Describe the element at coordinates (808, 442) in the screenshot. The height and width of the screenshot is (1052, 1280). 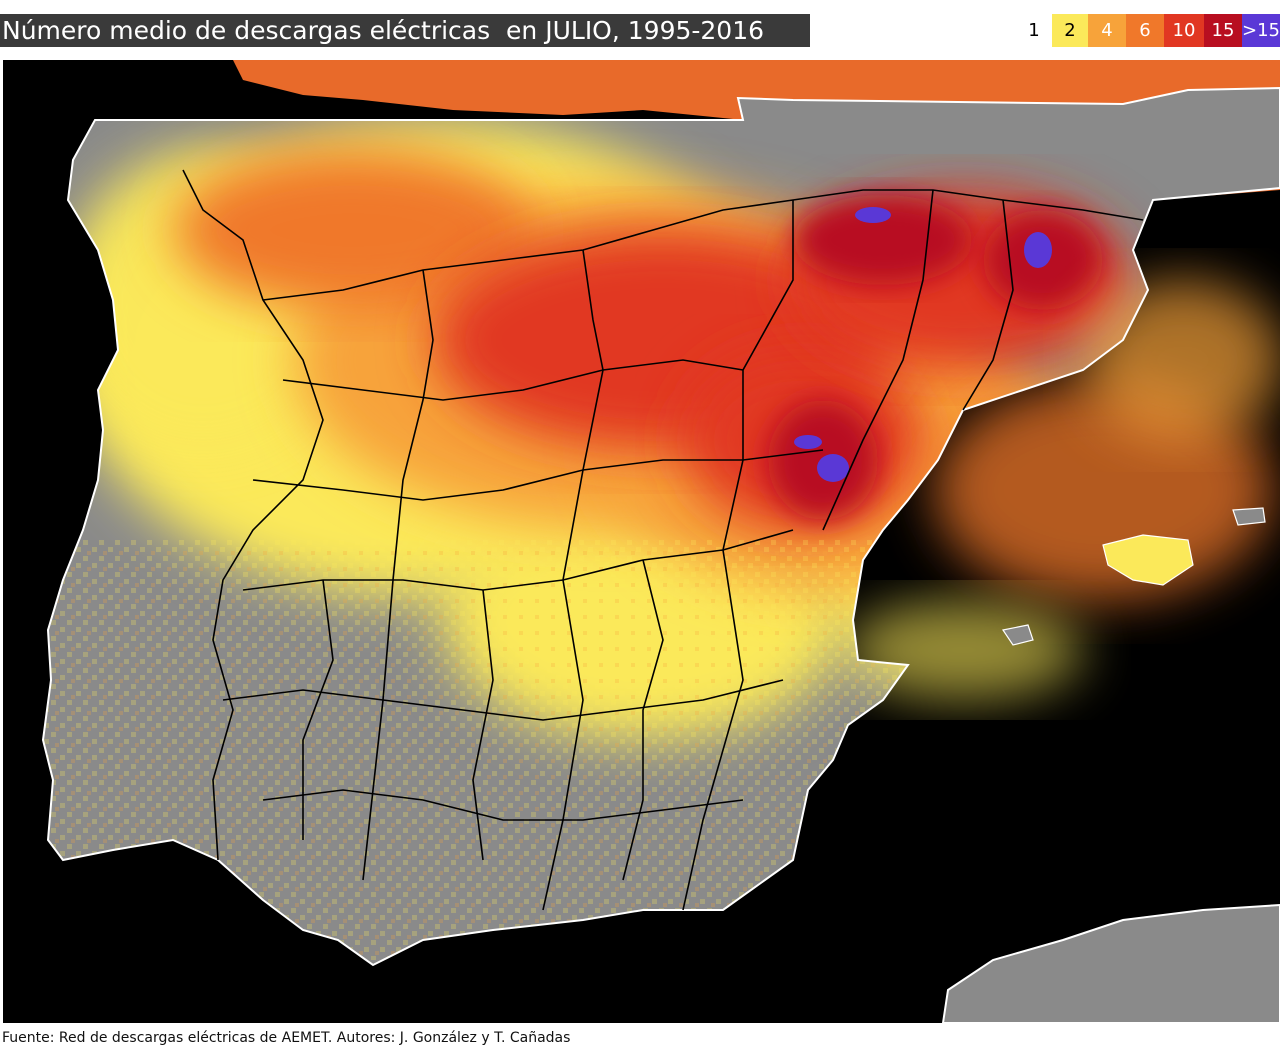
I see `max-spot-iberian-range` at that location.